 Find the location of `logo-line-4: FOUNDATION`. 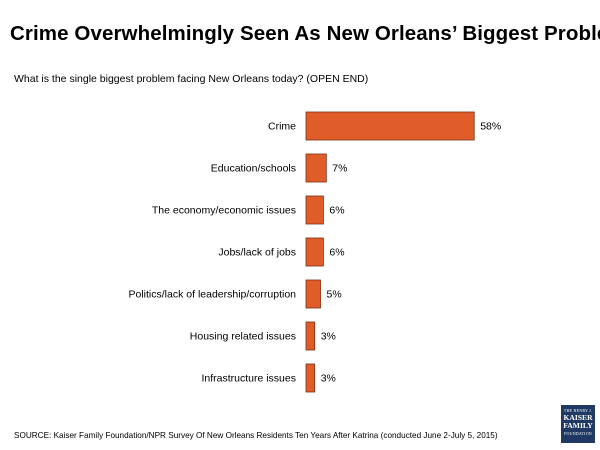

logo-line-4: FOUNDATION is located at coordinates (578, 433).